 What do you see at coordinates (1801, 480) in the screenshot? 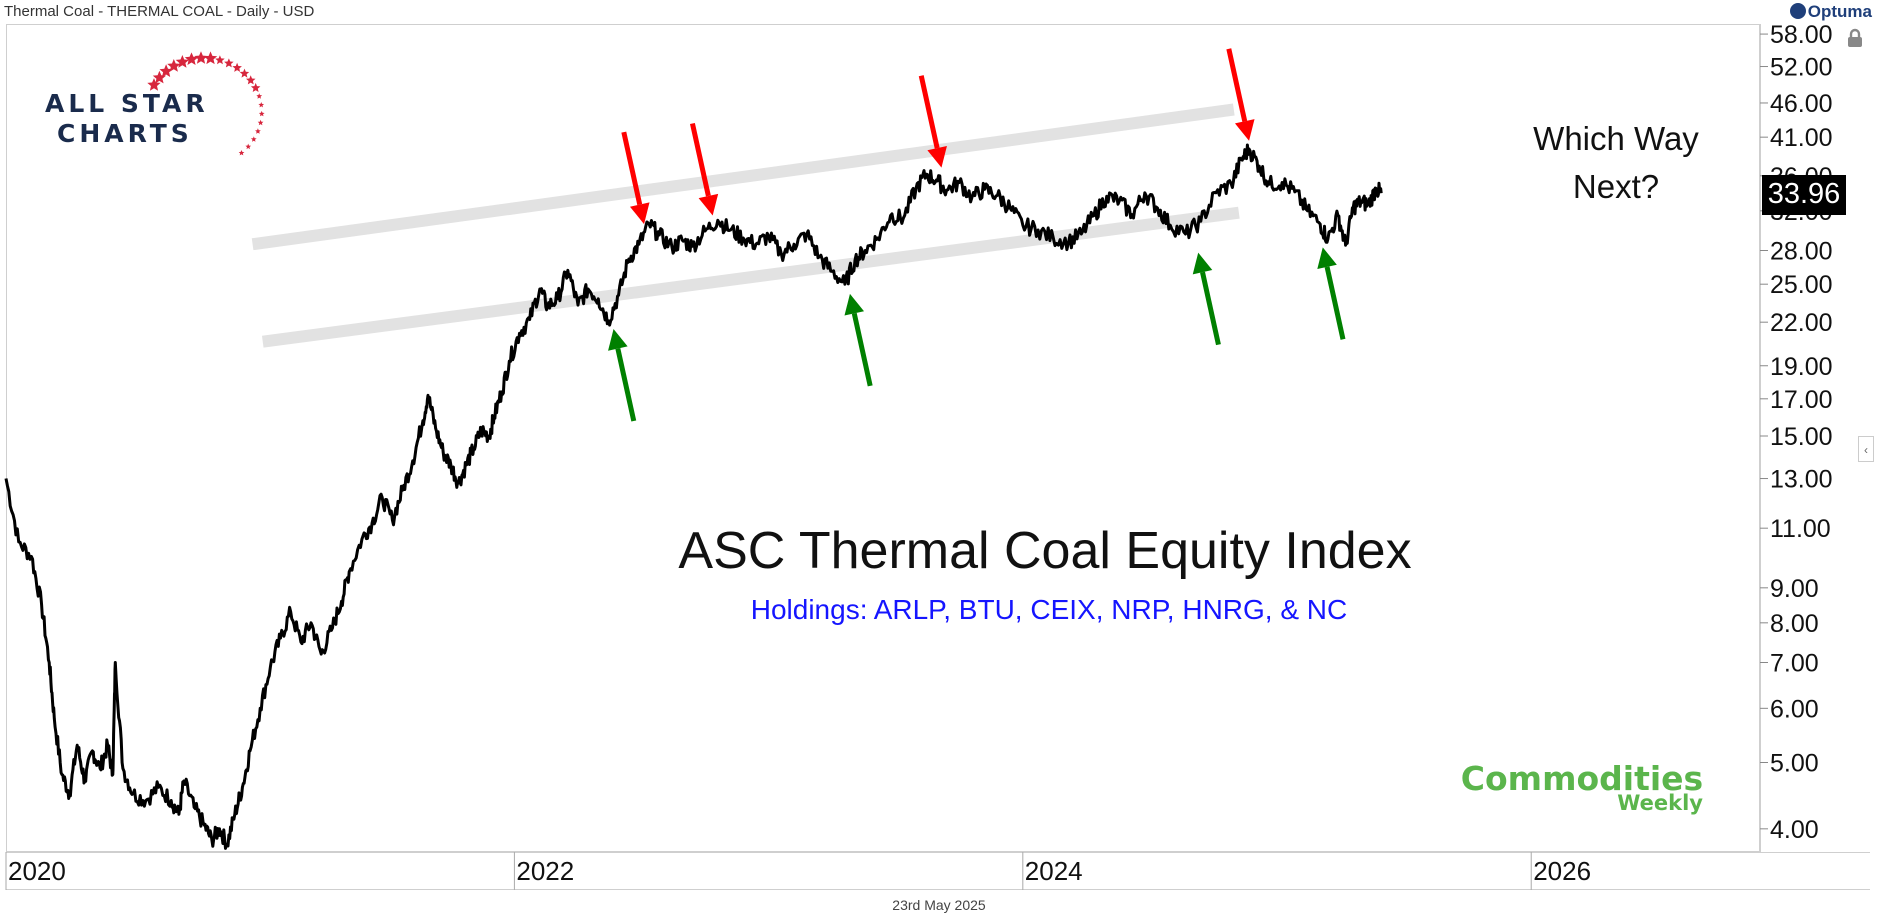
I see `y-tick-label: 13.00` at bounding box center [1801, 480].